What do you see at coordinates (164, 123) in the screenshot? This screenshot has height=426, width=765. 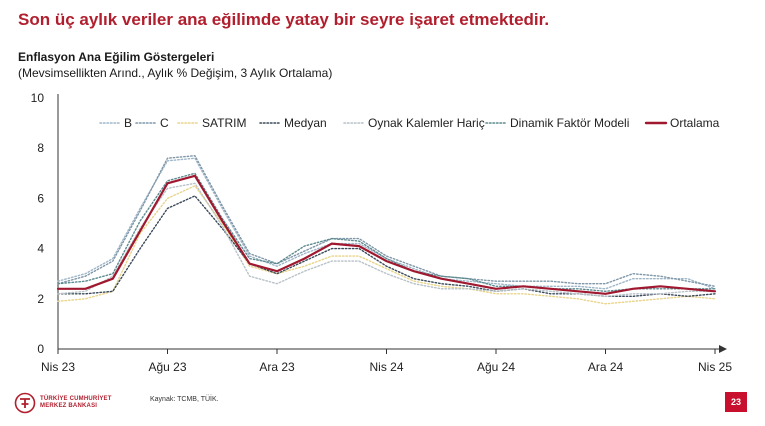 I see `legend-label: C` at bounding box center [164, 123].